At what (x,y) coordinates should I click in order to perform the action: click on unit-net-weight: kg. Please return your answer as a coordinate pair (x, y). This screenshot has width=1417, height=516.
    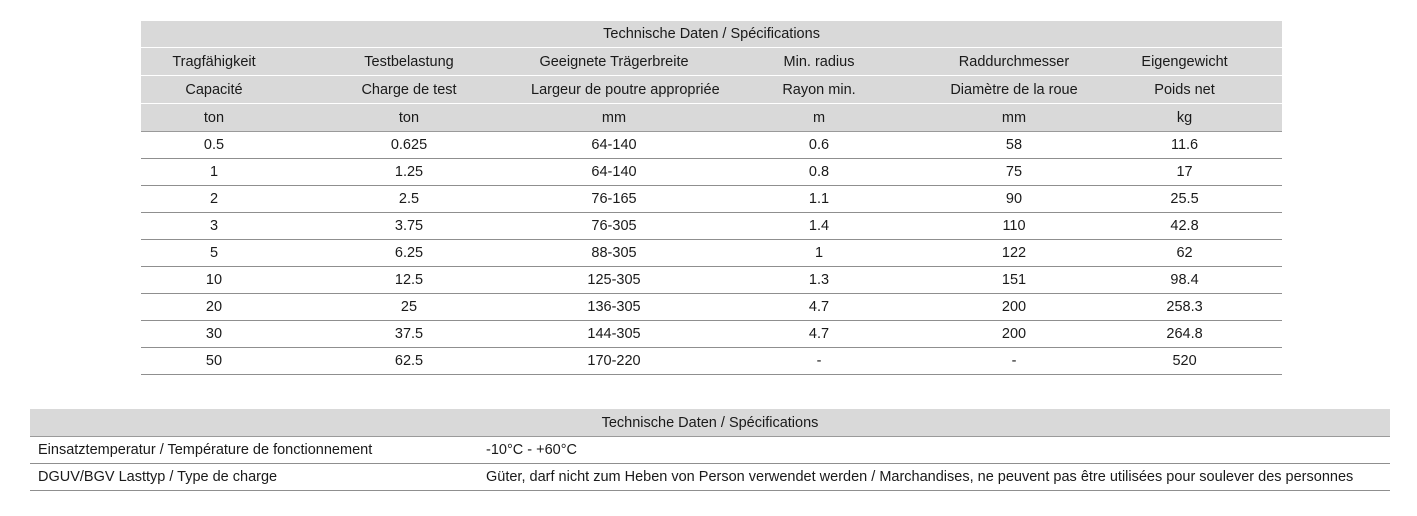
    Looking at the image, I should click on (1185, 117).